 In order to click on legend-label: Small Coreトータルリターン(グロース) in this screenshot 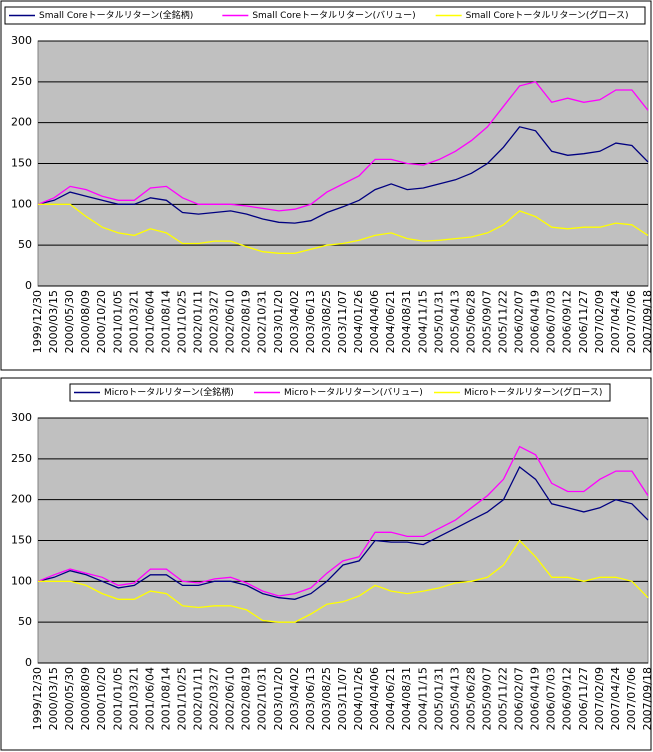, I will do `click(547, 15)`.